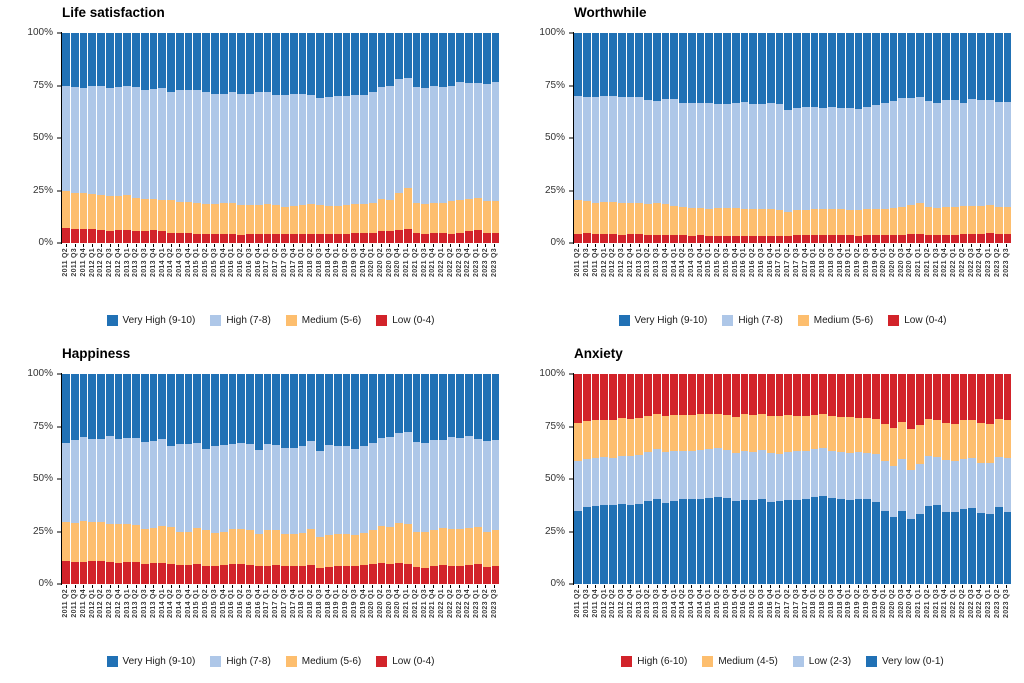 The height and width of the screenshot is (683, 1024). What do you see at coordinates (997, 262) in the screenshot?
I see `x-tick-label: 2023 Q2` at bounding box center [997, 262].